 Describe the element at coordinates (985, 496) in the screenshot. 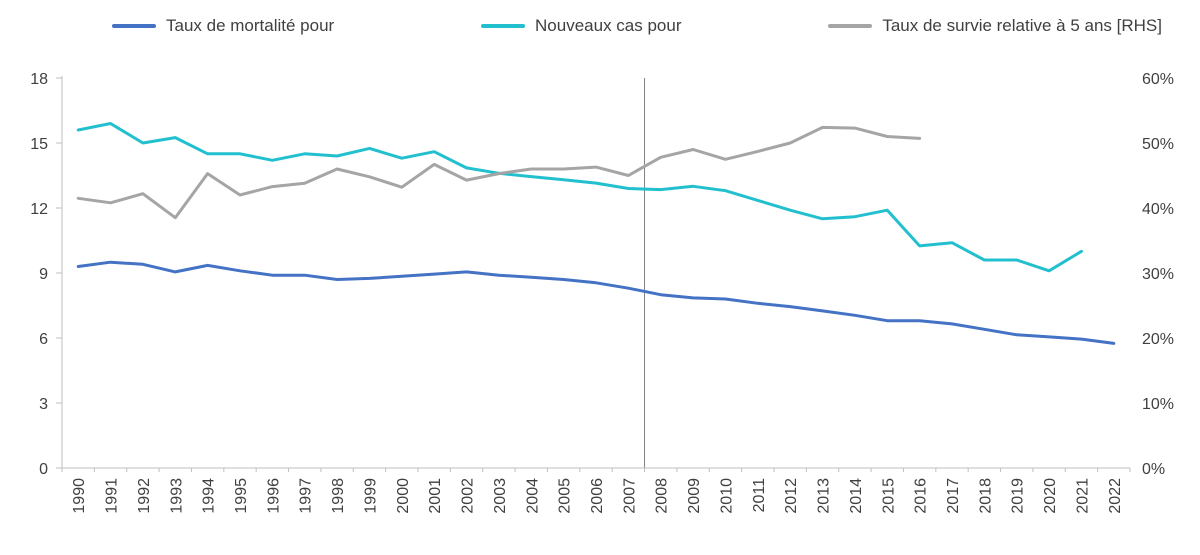

I see `x-axis-year-label: 2018` at that location.